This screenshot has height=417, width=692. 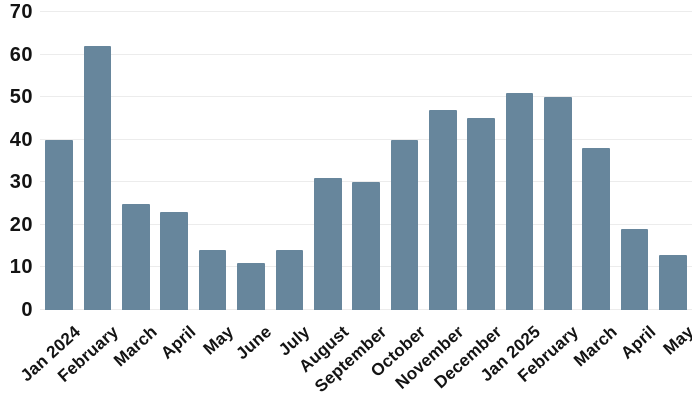 What do you see at coordinates (27, 310) in the screenshot?
I see `y-tick-label: 0` at bounding box center [27, 310].